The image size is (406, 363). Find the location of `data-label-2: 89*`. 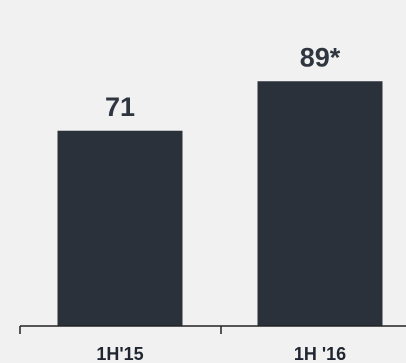

data-label-2: 89* is located at coordinates (320, 57).